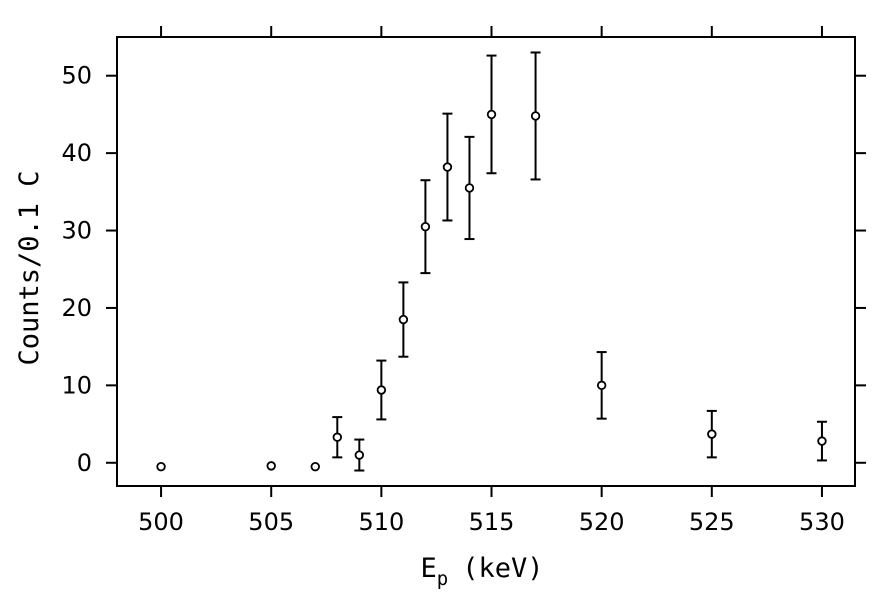  I want to click on x-axis-label: Ep (keV), so click(482, 571).